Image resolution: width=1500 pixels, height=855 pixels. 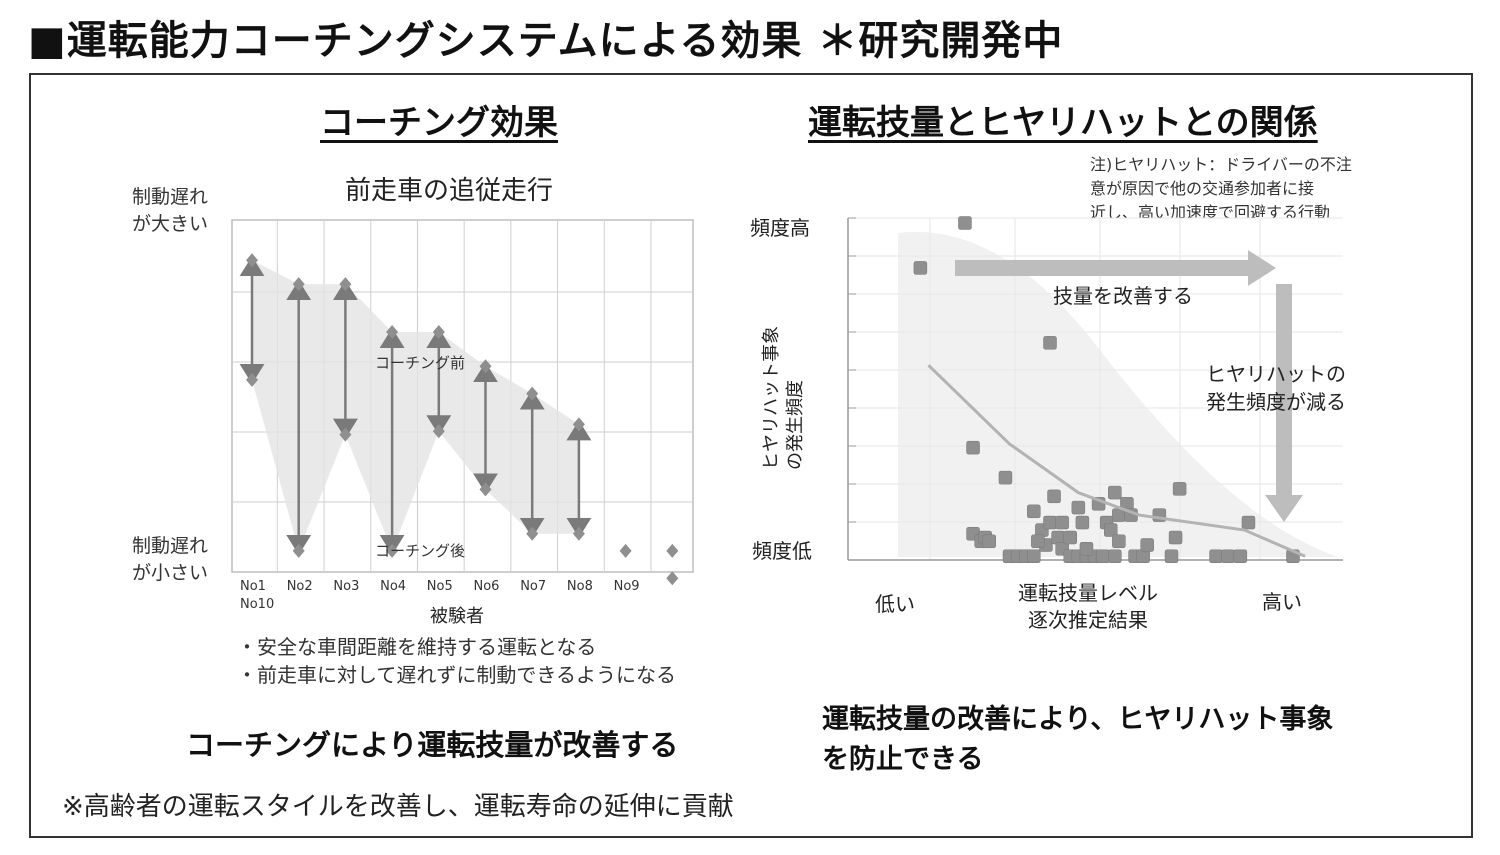 I want to click on coaching-effect-title: コーチング効果, so click(x=439, y=123).